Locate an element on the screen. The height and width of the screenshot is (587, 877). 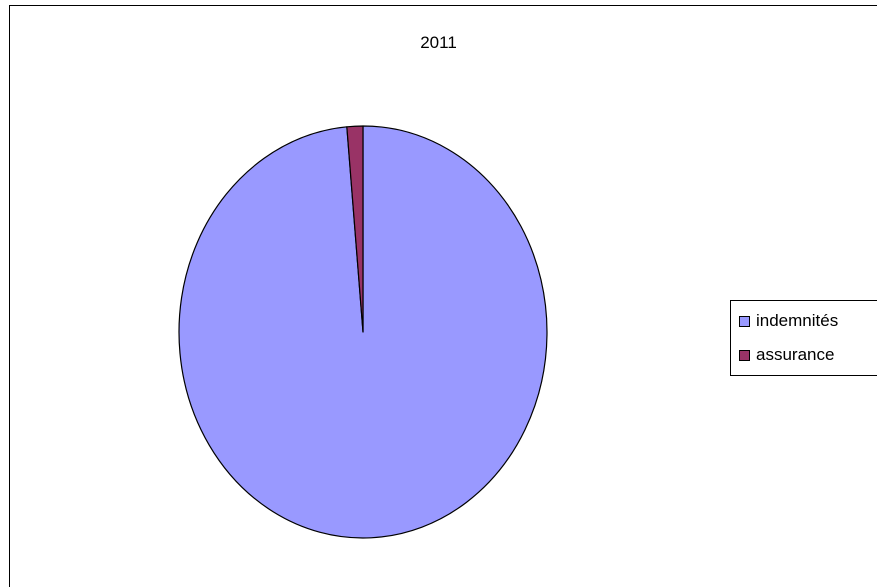
legend-item-indemnites: indemnités is located at coordinates (788, 321).